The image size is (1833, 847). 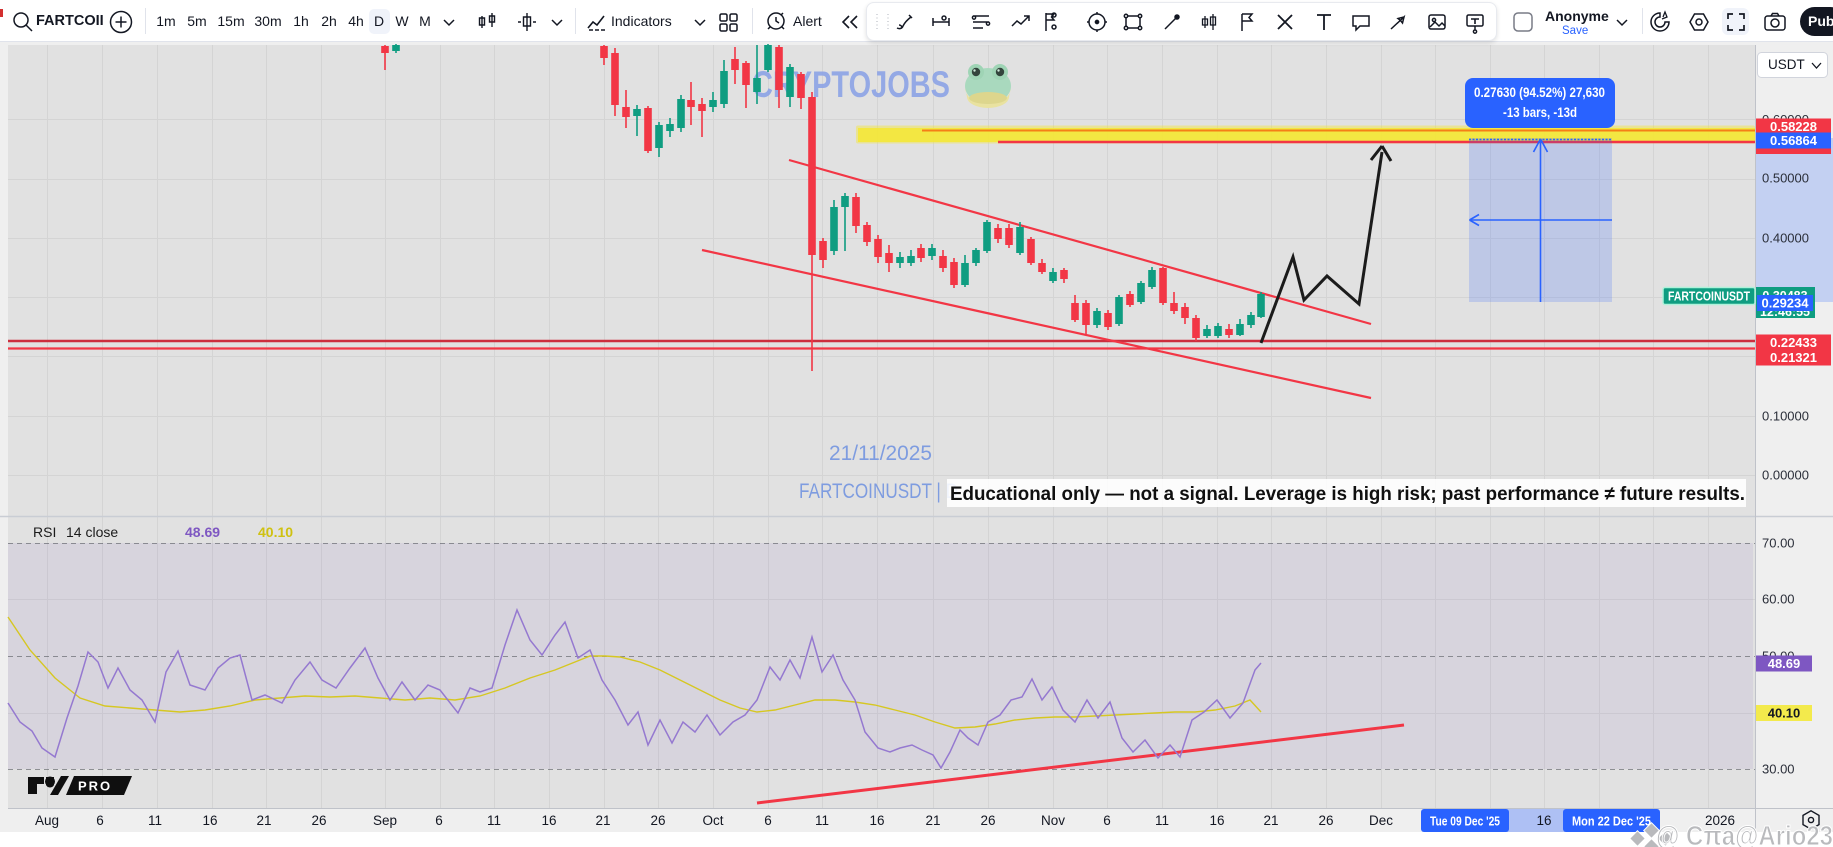 I want to click on svg-text: 14 close, so click(x=92, y=532).